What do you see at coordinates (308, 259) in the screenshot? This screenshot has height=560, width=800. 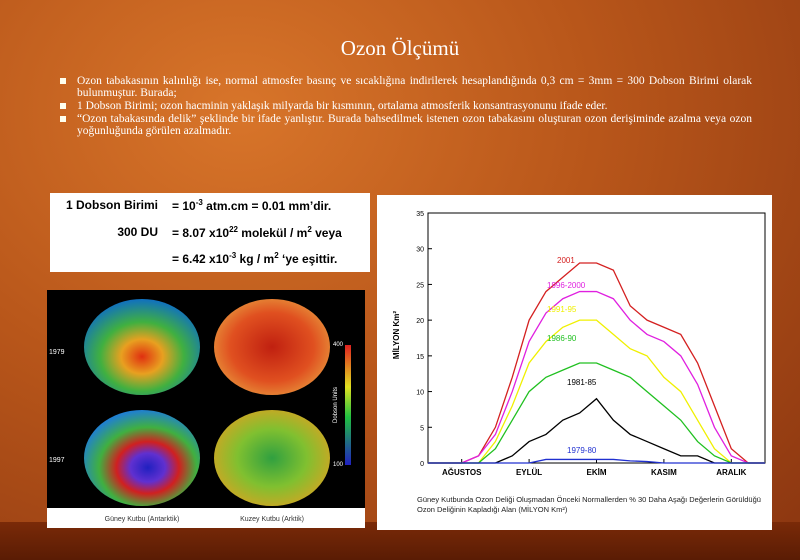 I see `text: ‘ye eşittir.` at bounding box center [308, 259].